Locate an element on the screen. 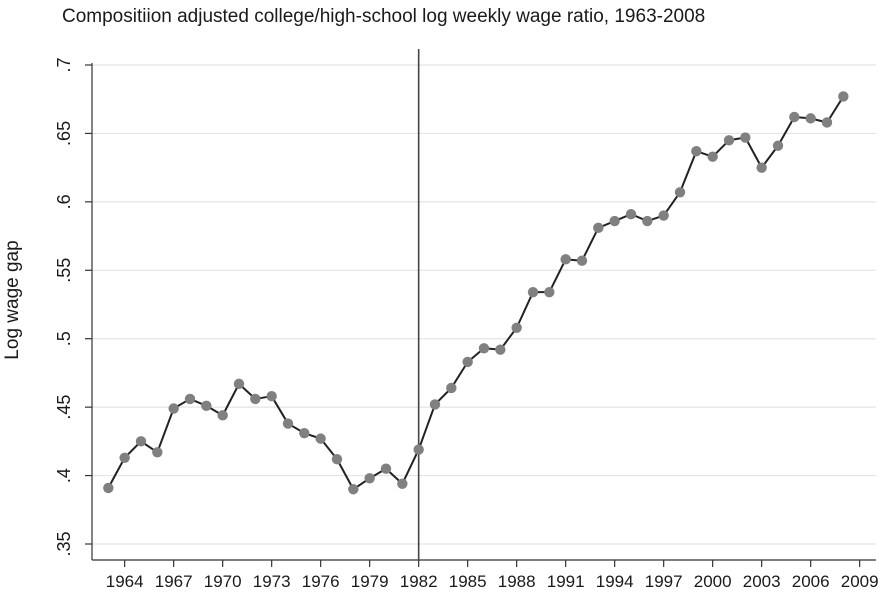  data-point-2006 is located at coordinates (810, 118).